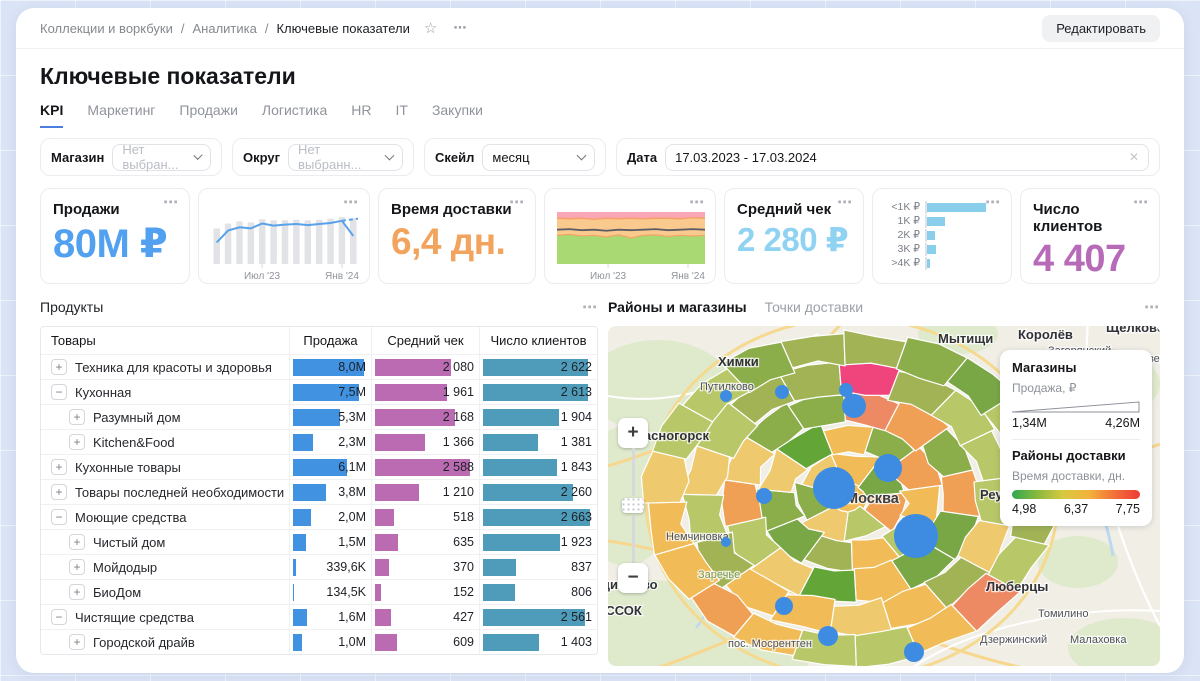 The width and height of the screenshot is (1200, 681). What do you see at coordinates (319, 616) in the screenshot?
I see `table-row: − Чистящие средства 1,6M 427 2 561` at bounding box center [319, 616].